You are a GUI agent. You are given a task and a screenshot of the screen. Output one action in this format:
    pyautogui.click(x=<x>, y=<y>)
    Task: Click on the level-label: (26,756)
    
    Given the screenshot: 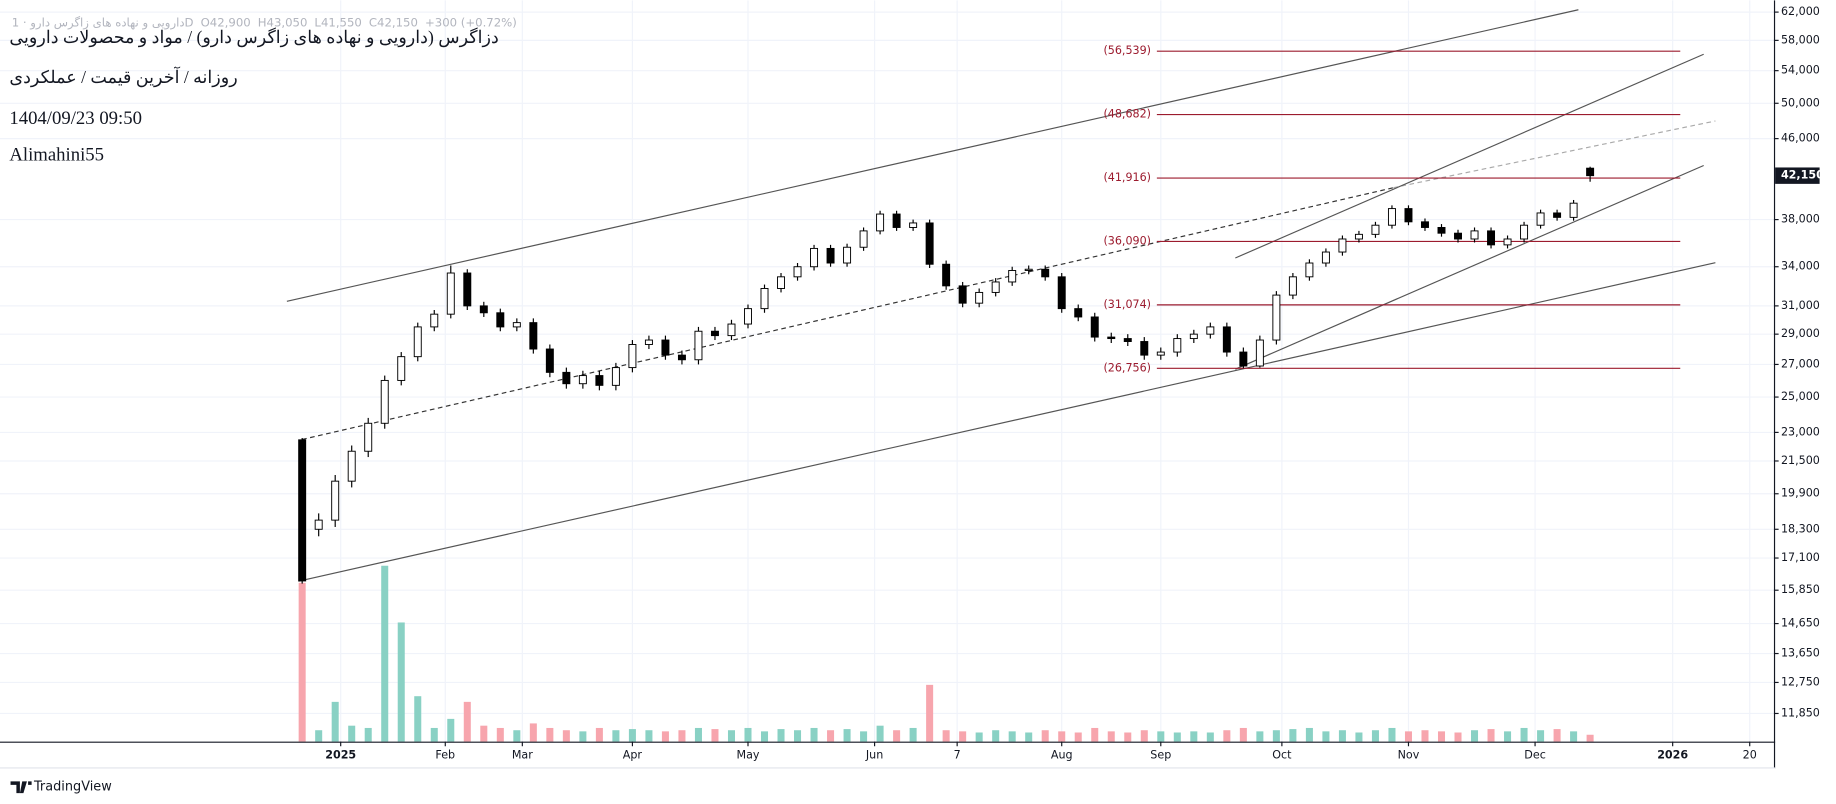 What is the action you would take?
    pyautogui.click(x=1127, y=367)
    